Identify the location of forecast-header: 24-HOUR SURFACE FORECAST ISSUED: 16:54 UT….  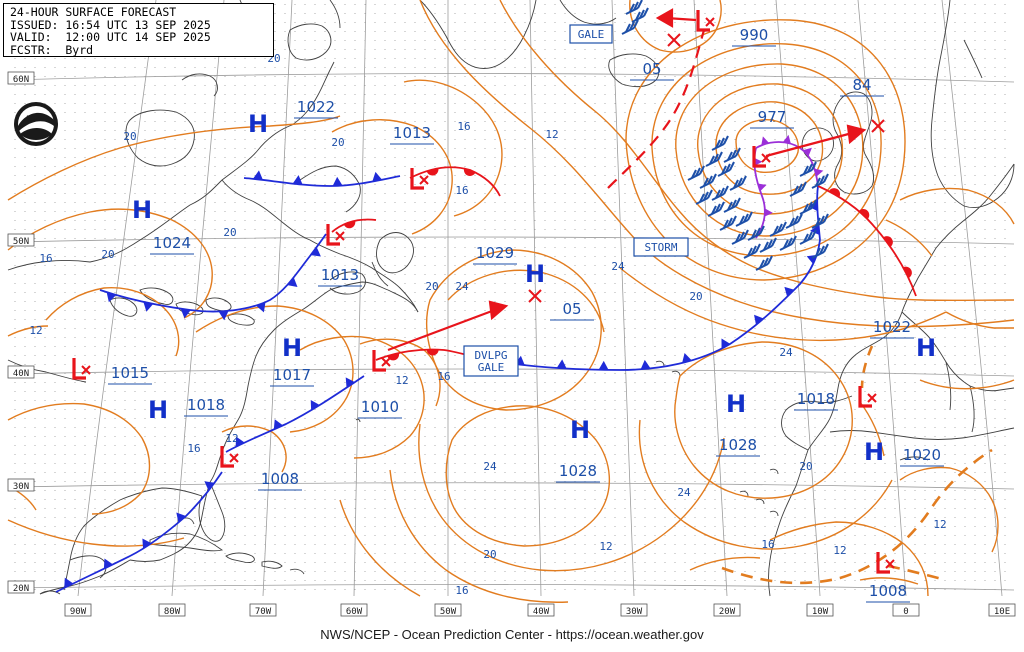
(138, 30).